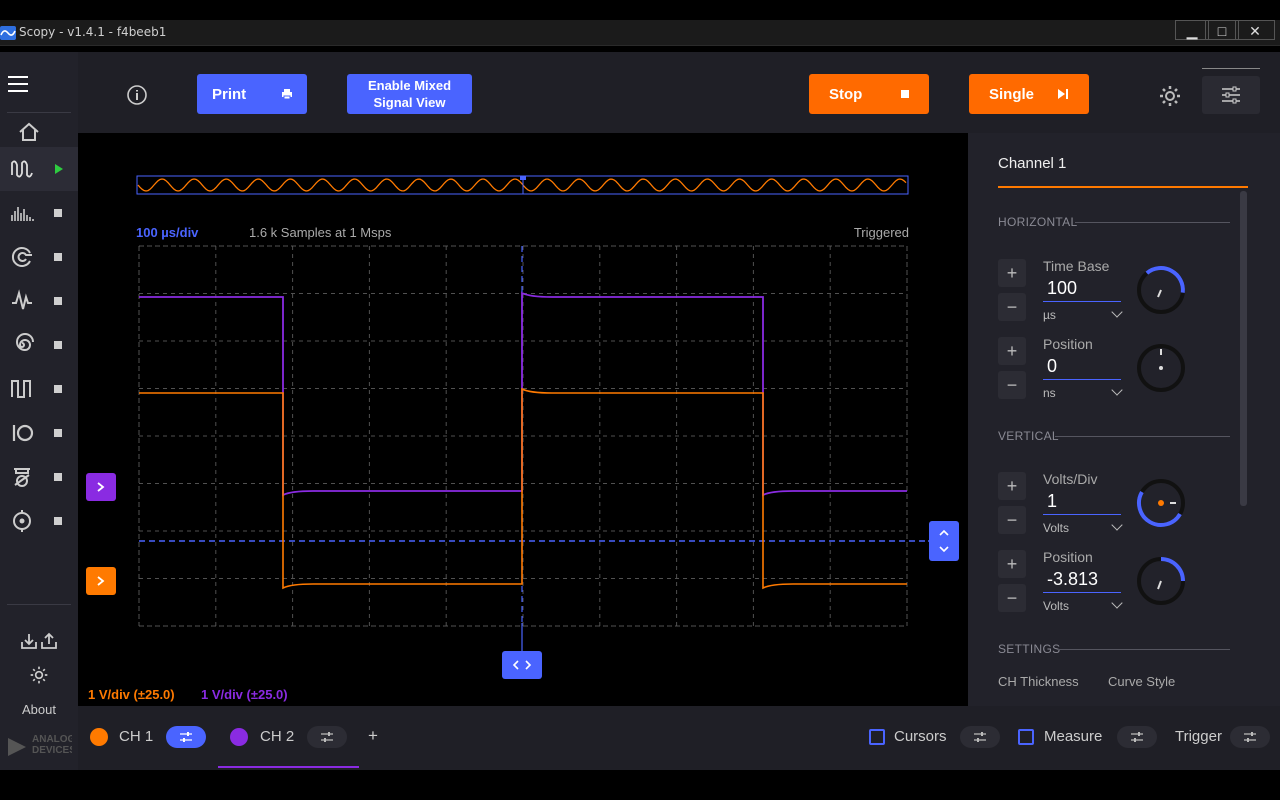  What do you see at coordinates (99, 737) in the screenshot?
I see `ch1-color-dot` at bounding box center [99, 737].